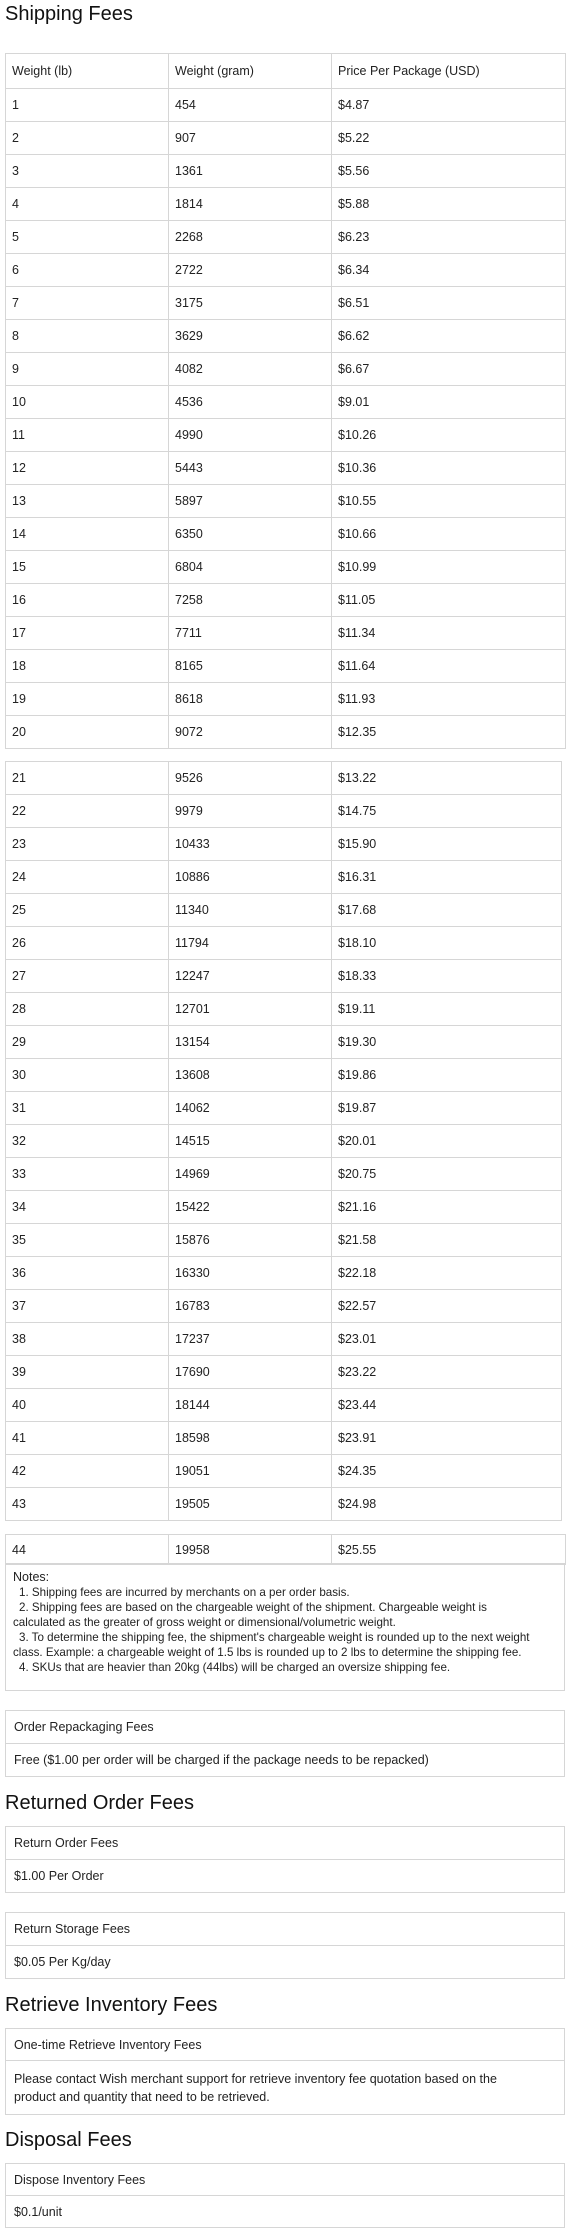 The width and height of the screenshot is (570, 2228). What do you see at coordinates (87, 71) in the screenshot?
I see `table-header-cell: Weight (lb)` at bounding box center [87, 71].